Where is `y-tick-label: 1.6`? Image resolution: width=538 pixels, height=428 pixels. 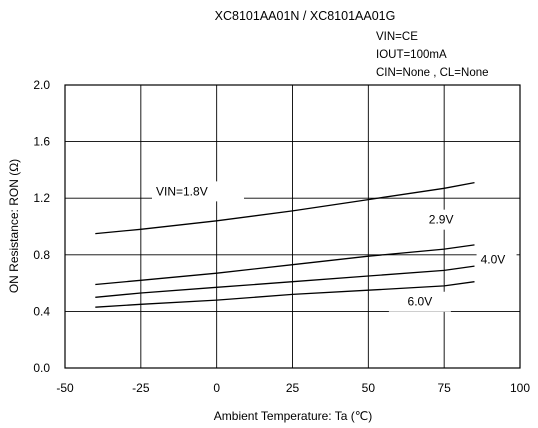 y-tick-label: 1.6 is located at coordinates (41, 142).